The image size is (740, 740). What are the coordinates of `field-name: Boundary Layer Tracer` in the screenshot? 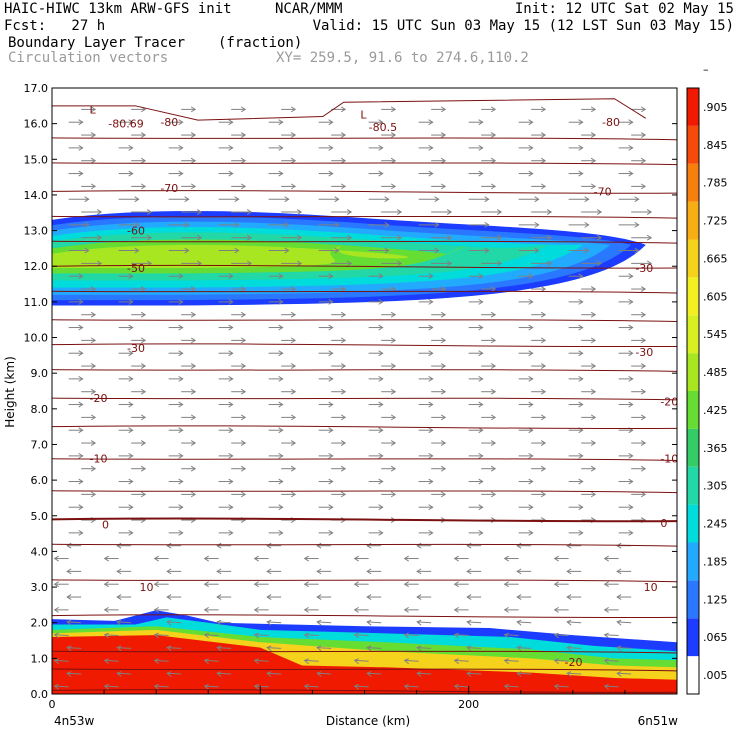 It's located at (97, 43).